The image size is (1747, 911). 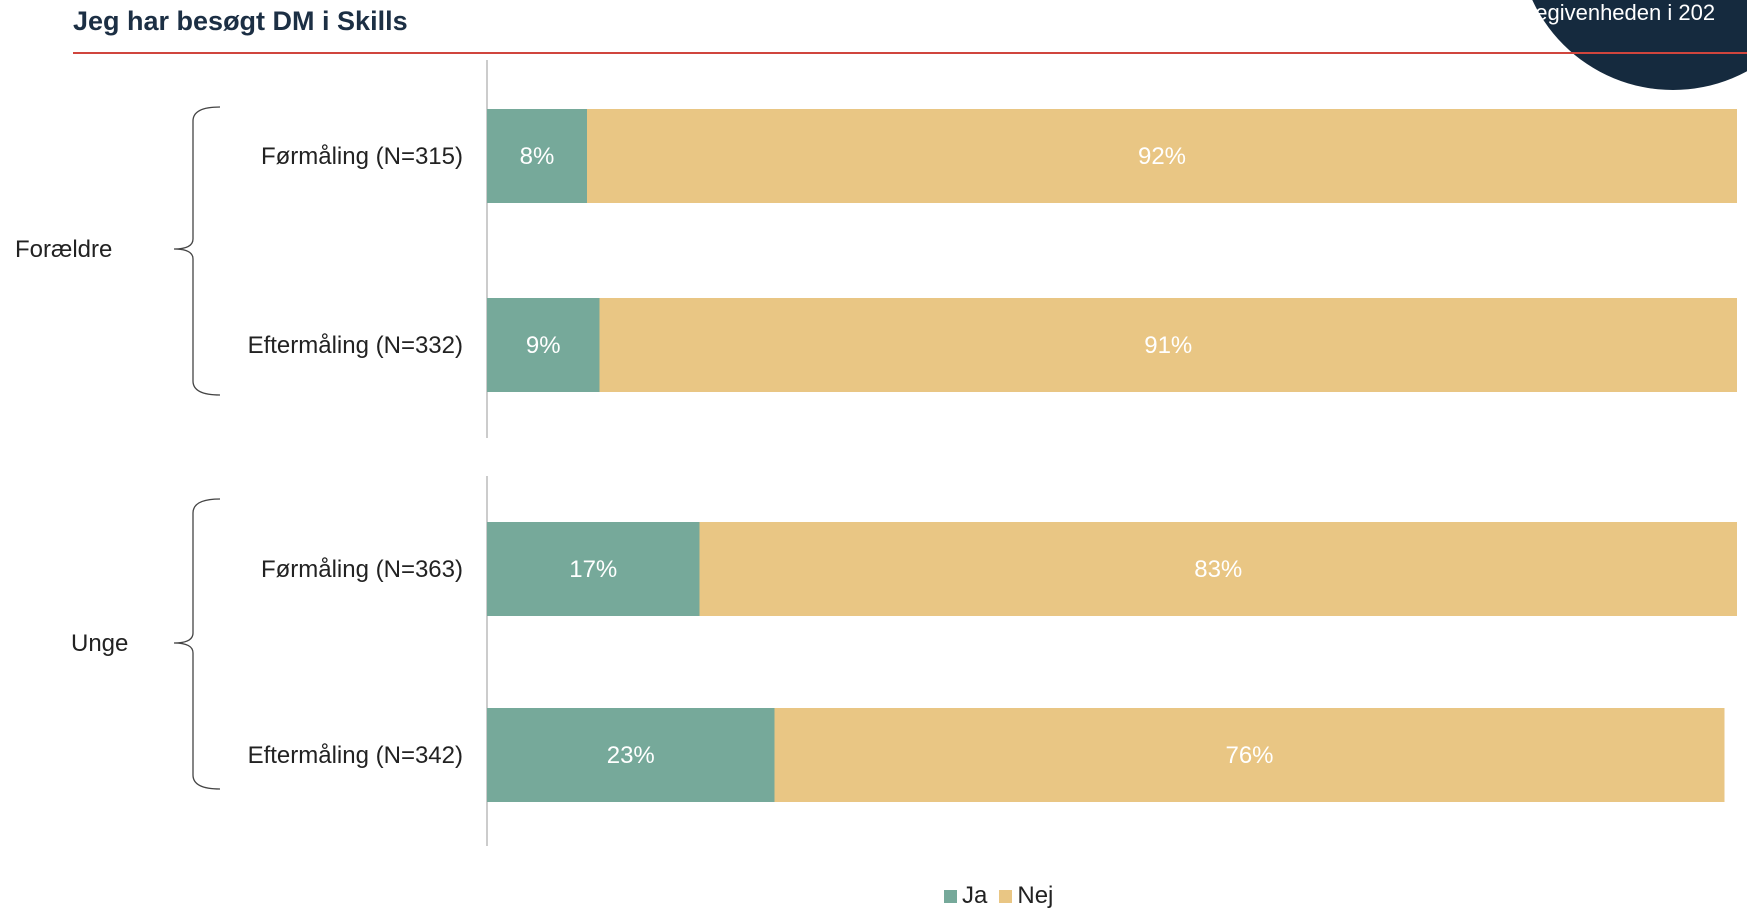 What do you see at coordinates (362, 156) in the screenshot?
I see `category-label-1: Førmåling (N=315)` at bounding box center [362, 156].